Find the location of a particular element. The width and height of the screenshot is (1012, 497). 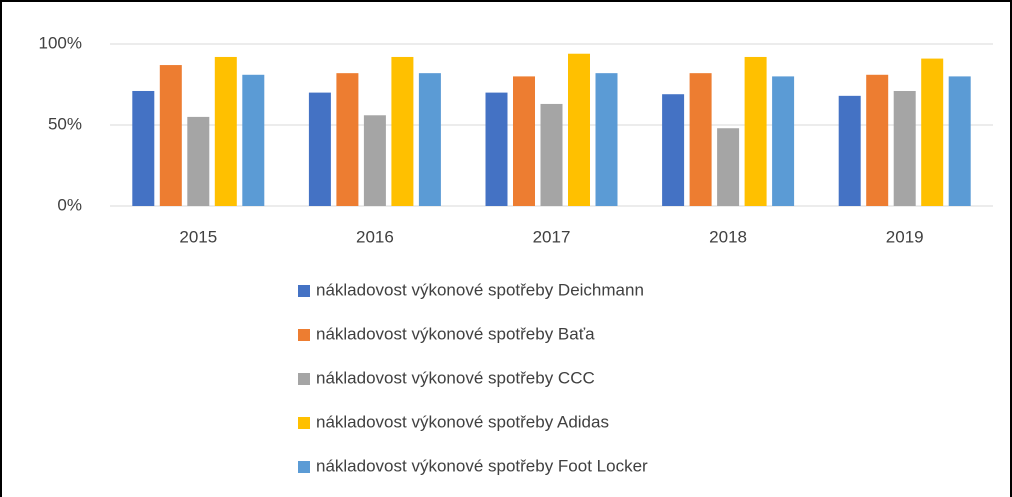

x-tick-label: 2019 is located at coordinates (905, 236).